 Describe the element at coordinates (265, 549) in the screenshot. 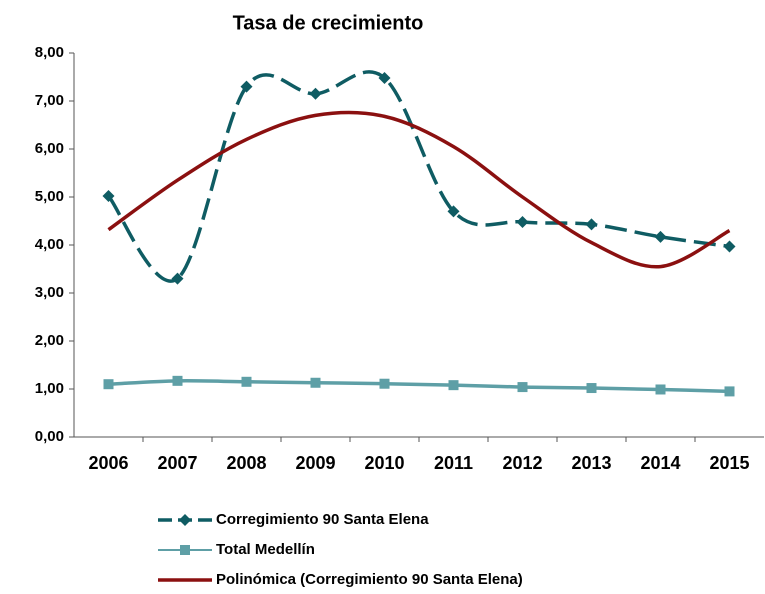

I see `legend-label: Total Medellín` at that location.